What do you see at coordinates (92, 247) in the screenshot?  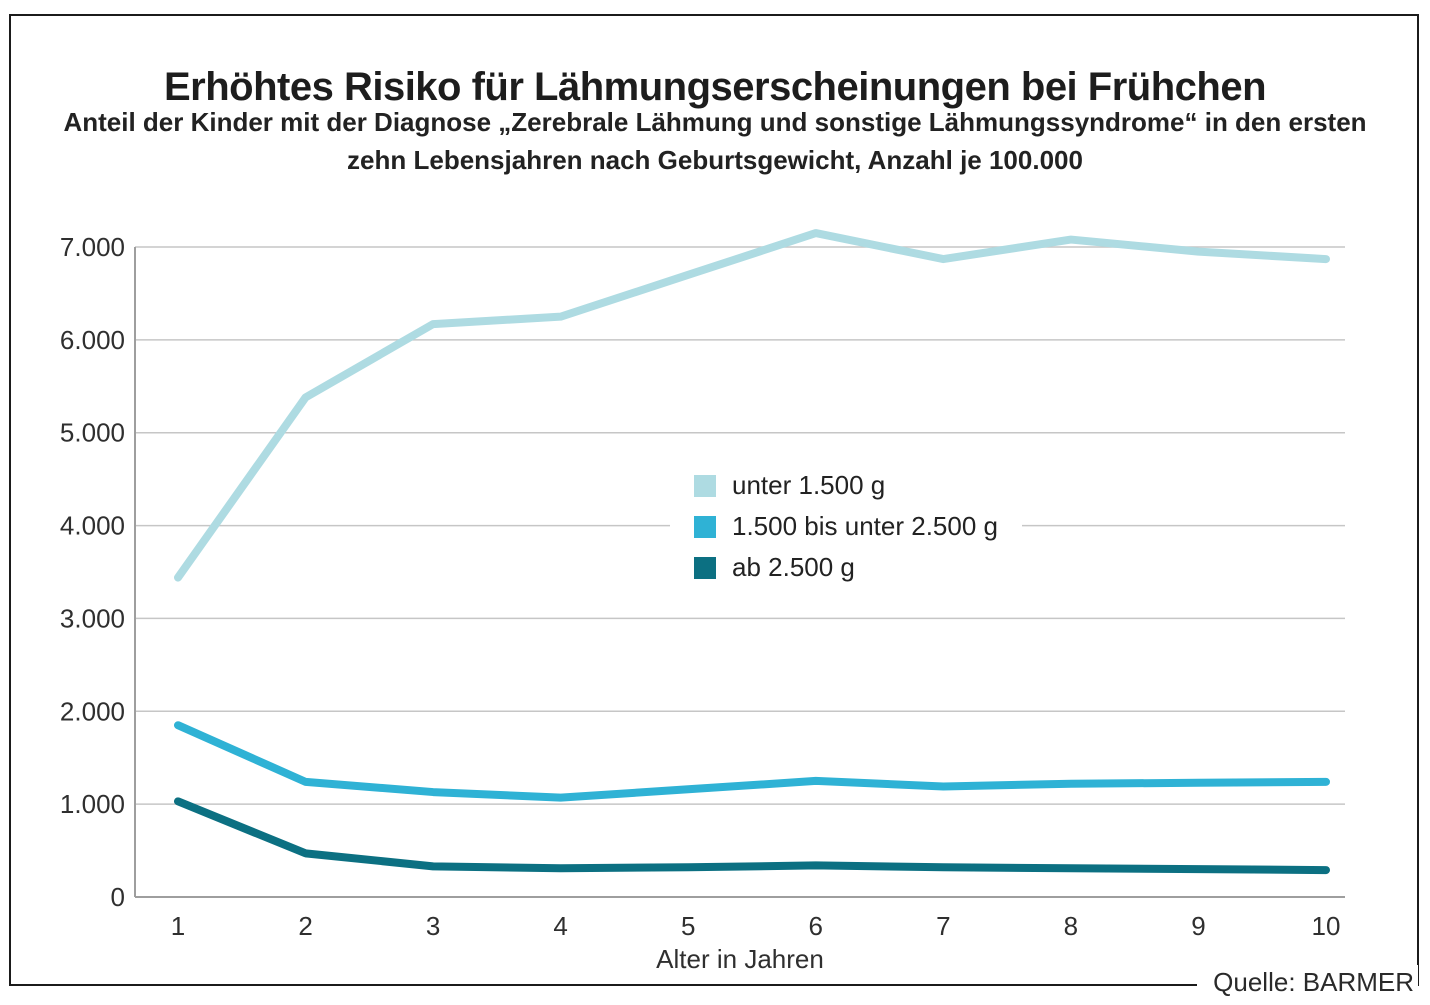 I see `y-tick-label: 7.000` at bounding box center [92, 247].